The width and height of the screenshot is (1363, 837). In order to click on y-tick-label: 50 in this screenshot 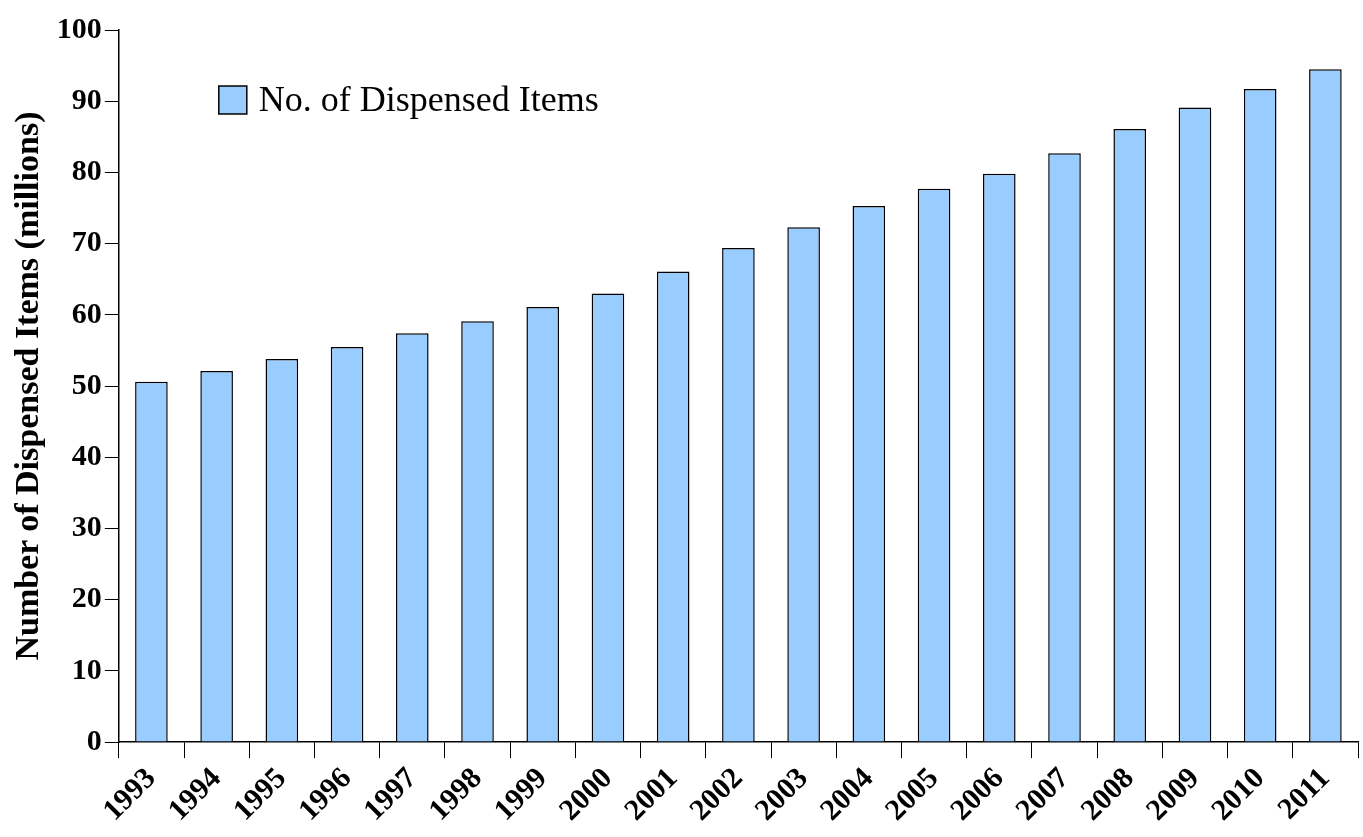, I will do `click(86, 383)`.